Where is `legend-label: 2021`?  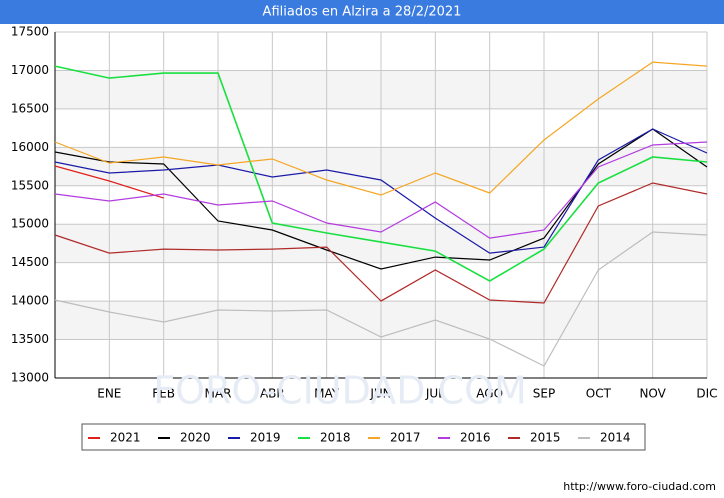 legend-label: 2021 is located at coordinates (125, 438).